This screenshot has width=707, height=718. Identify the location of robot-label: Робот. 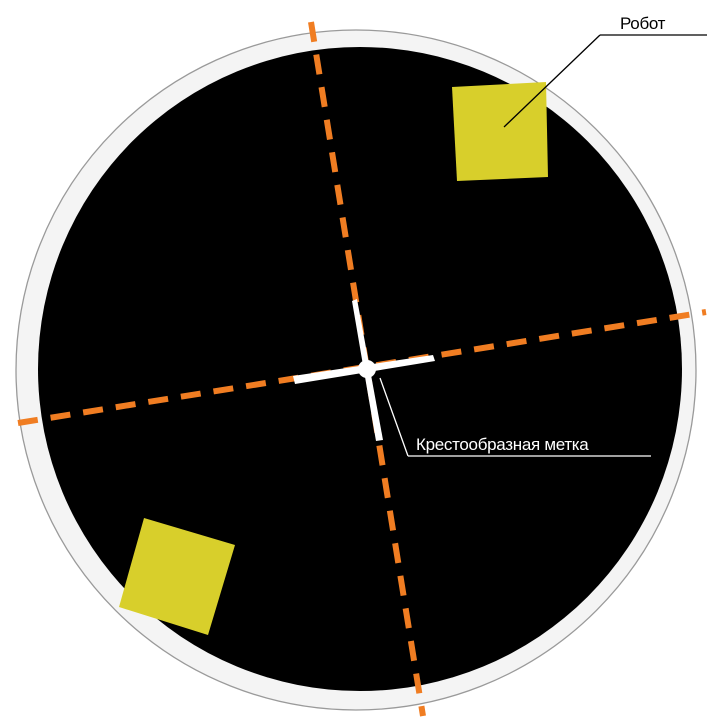
(643, 23).